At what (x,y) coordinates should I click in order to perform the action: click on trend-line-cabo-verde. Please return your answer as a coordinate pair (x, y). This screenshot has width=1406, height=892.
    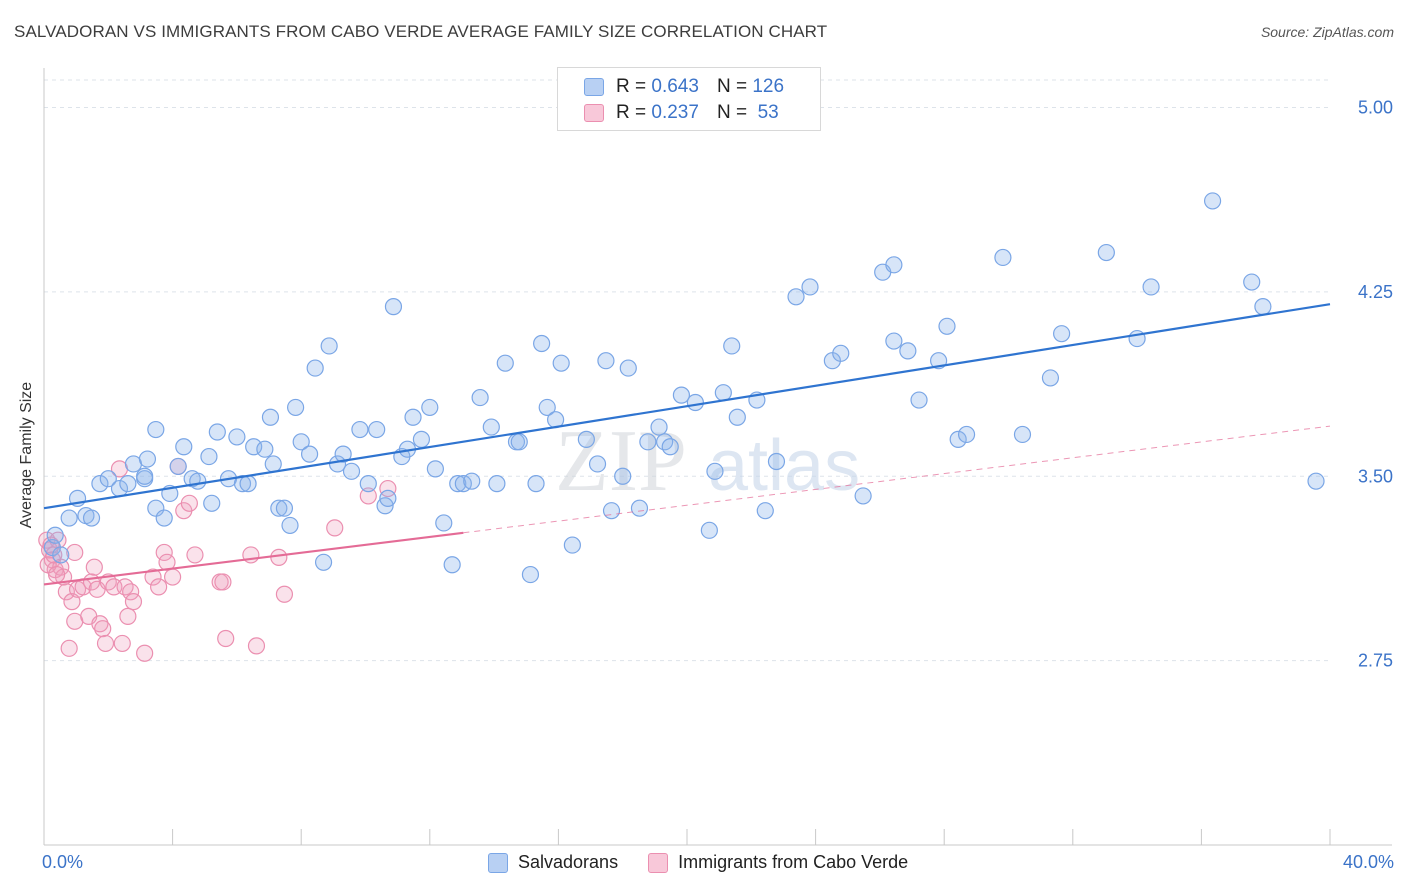
    Looking at the image, I should click on (253, 558).